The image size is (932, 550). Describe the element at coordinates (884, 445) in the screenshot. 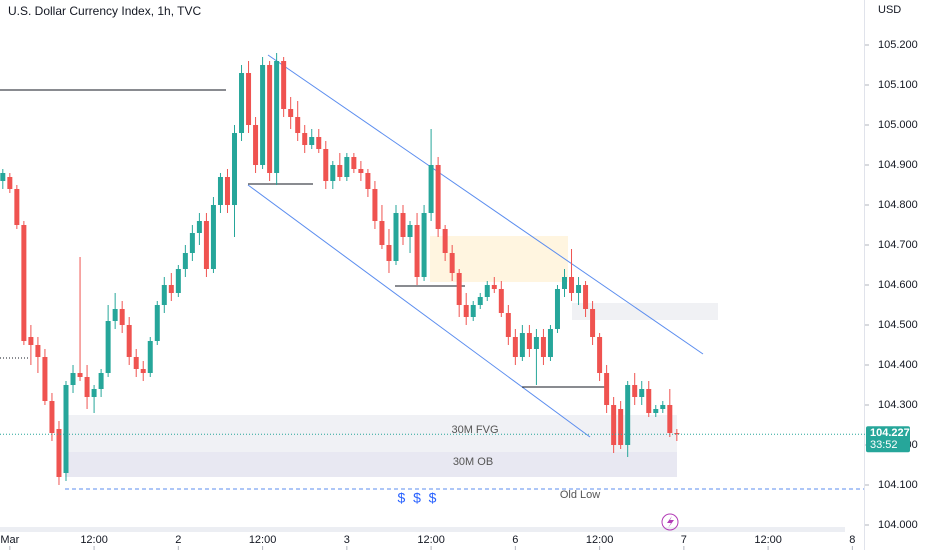

I see `countdown-label: 33:52` at that location.